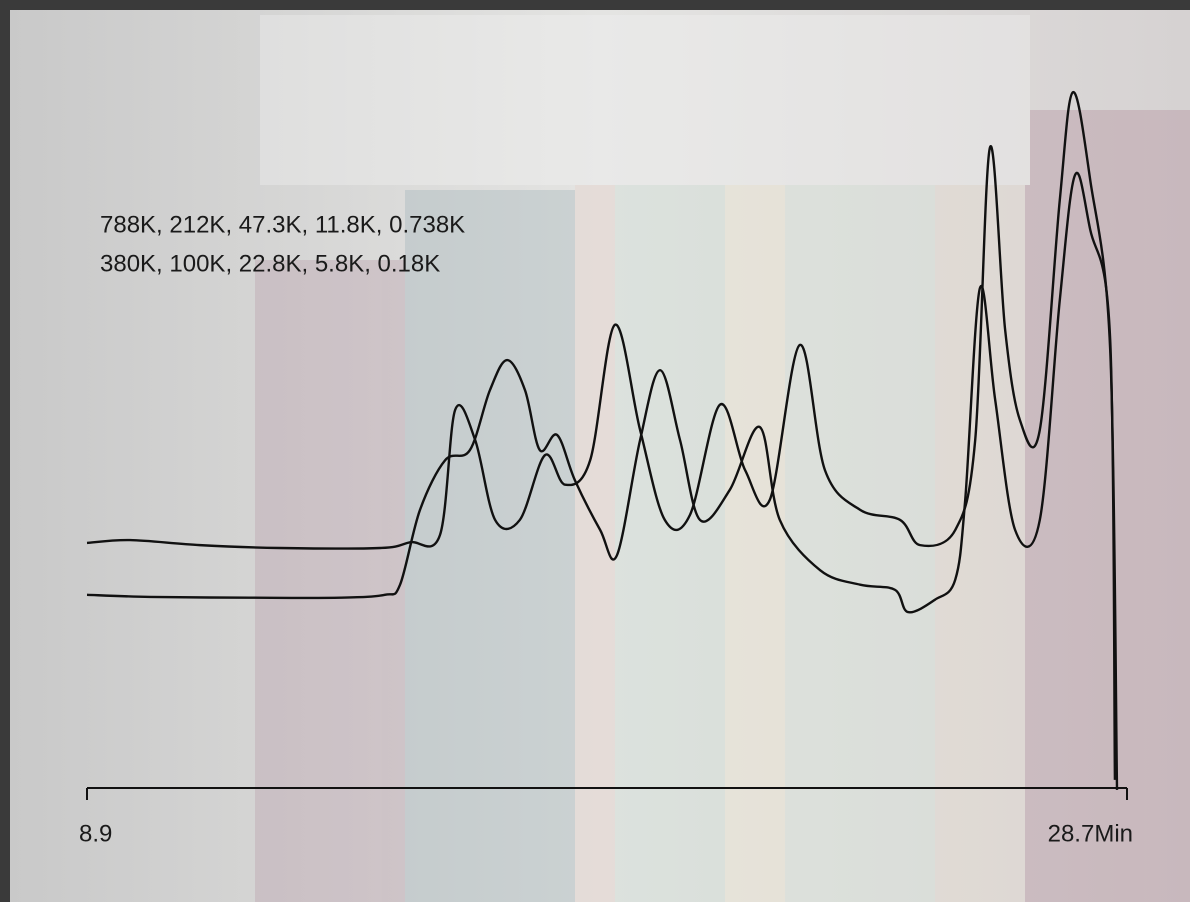  What do you see at coordinates (1090, 833) in the screenshot?
I see `x-tick-label: 28.7Min` at bounding box center [1090, 833].